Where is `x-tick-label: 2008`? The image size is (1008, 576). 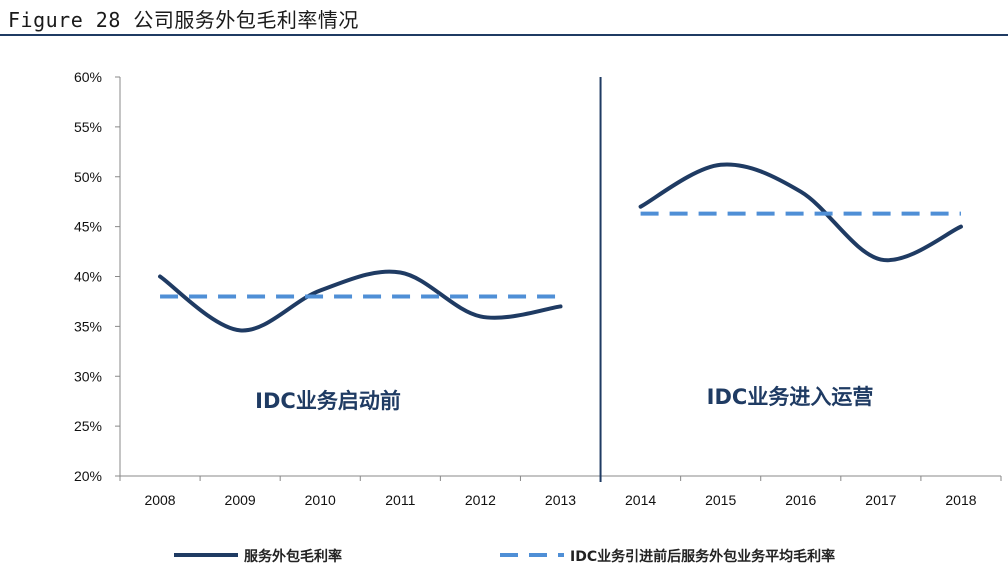
x-tick-label: 2008 is located at coordinates (159, 500).